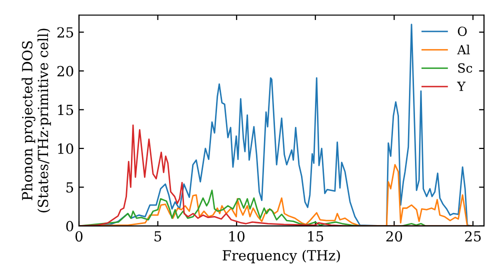 The image size is (500, 280). What do you see at coordinates (78, 236) in the screenshot?
I see `x-tick-label: 0` at bounding box center [78, 236].